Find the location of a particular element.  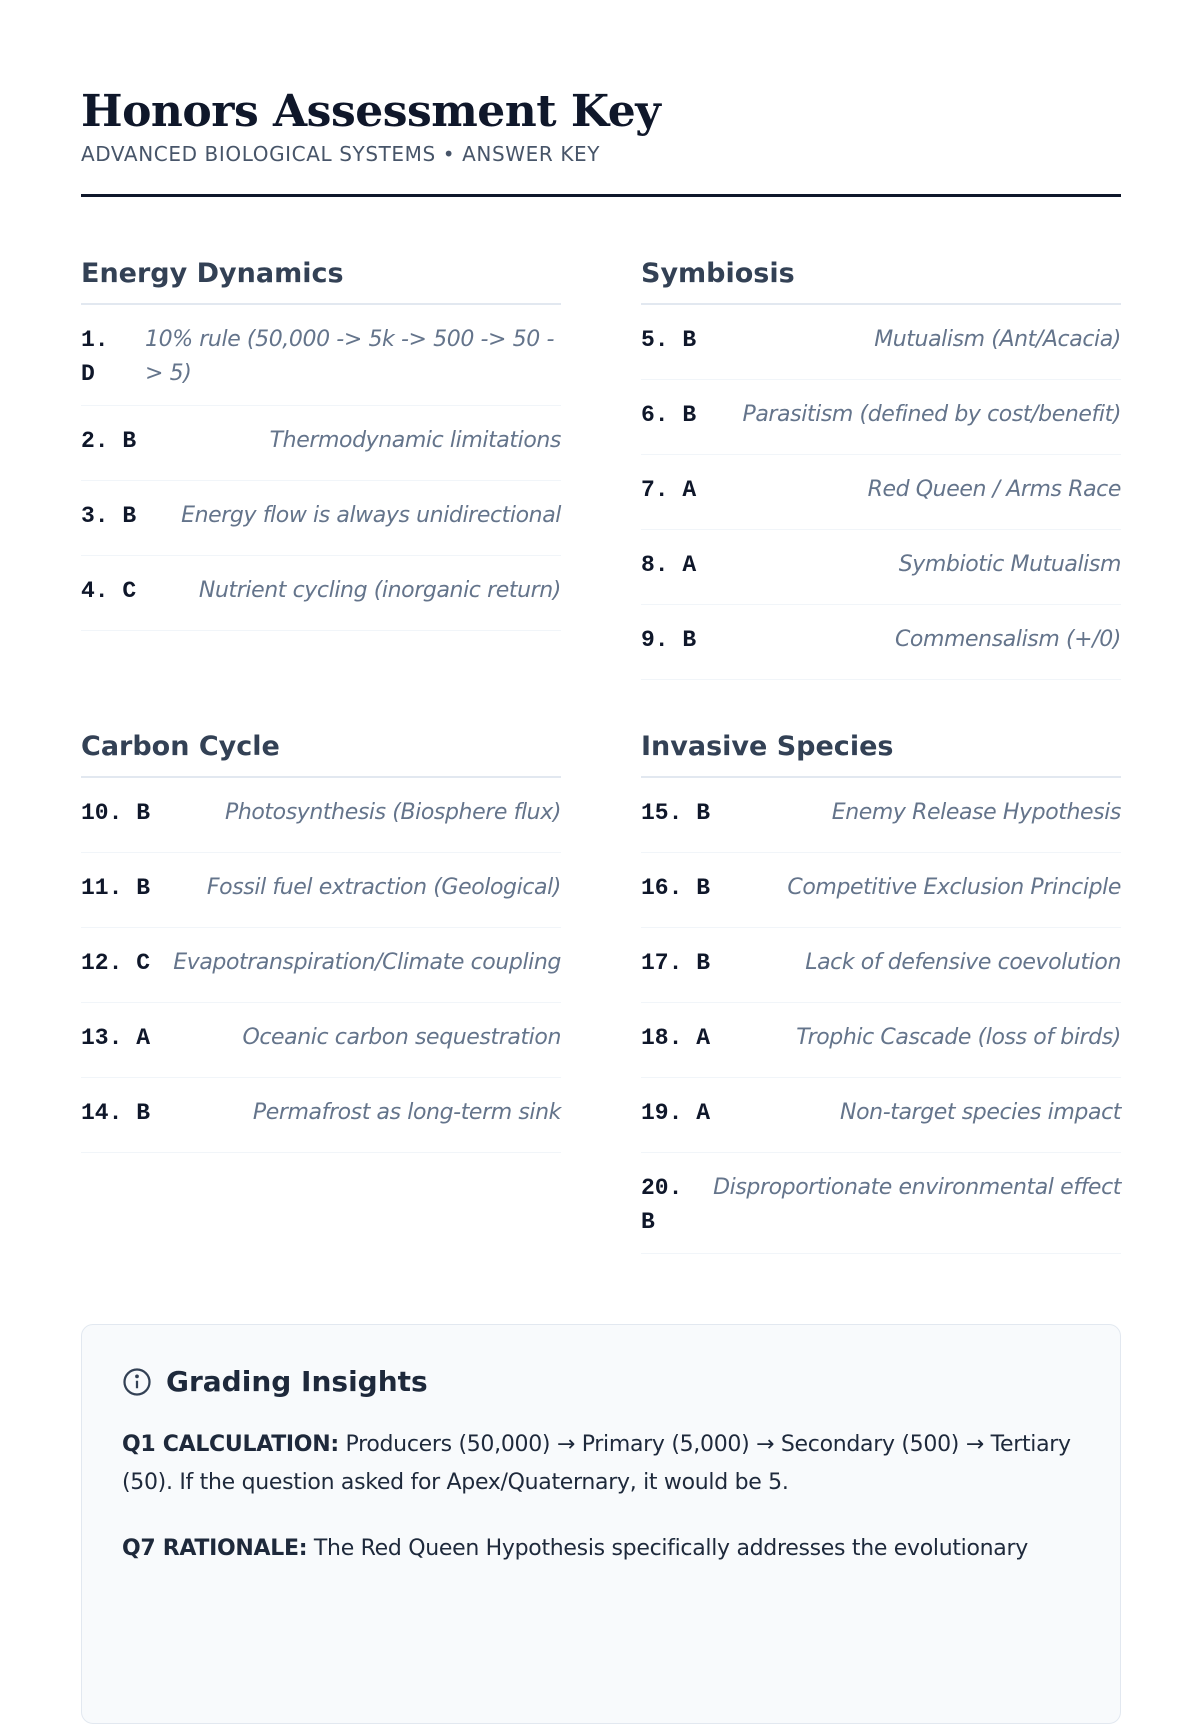

answer-explanation: Enemy Release Hypothesis is located at coordinates (976, 812).